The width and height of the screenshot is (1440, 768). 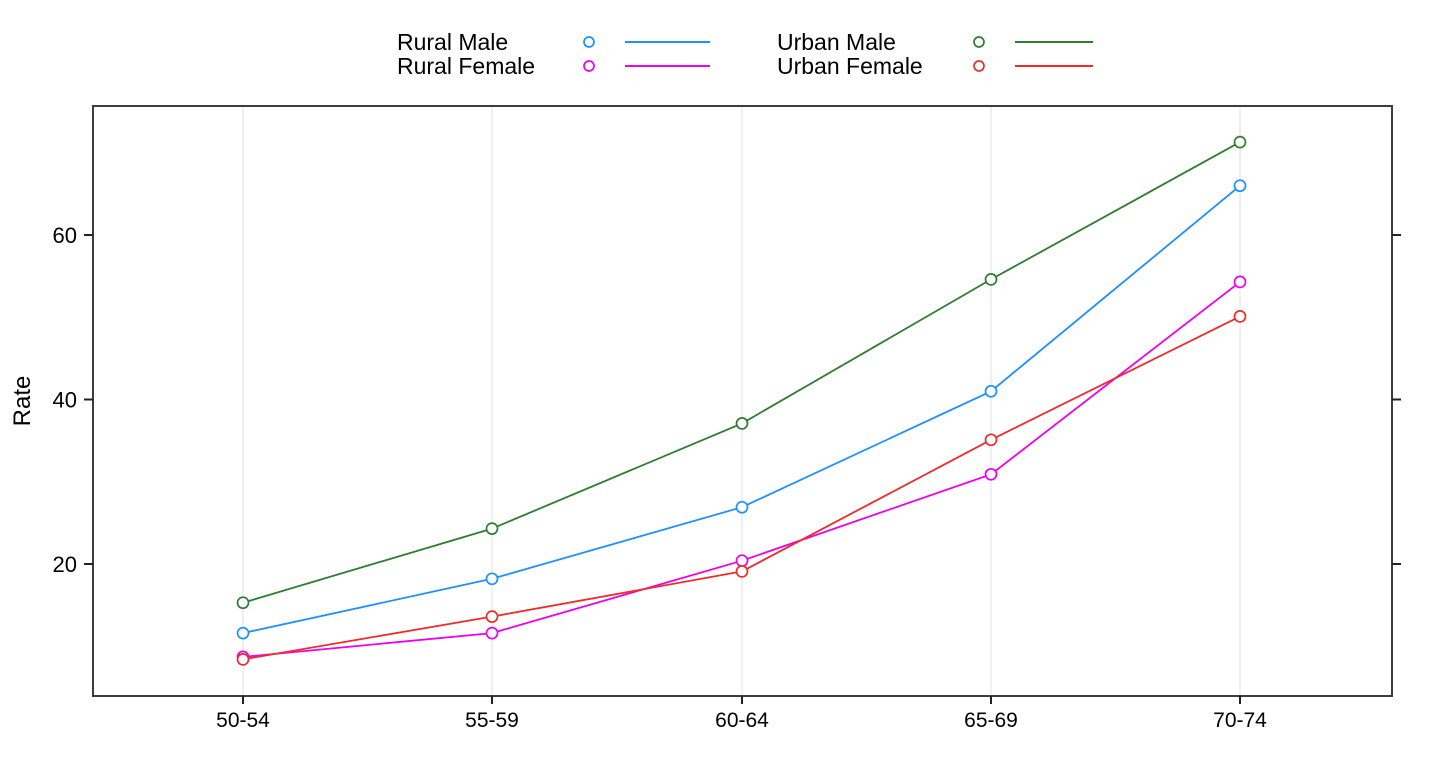 I want to click on y-axis-title: Rate, so click(x=22, y=401).